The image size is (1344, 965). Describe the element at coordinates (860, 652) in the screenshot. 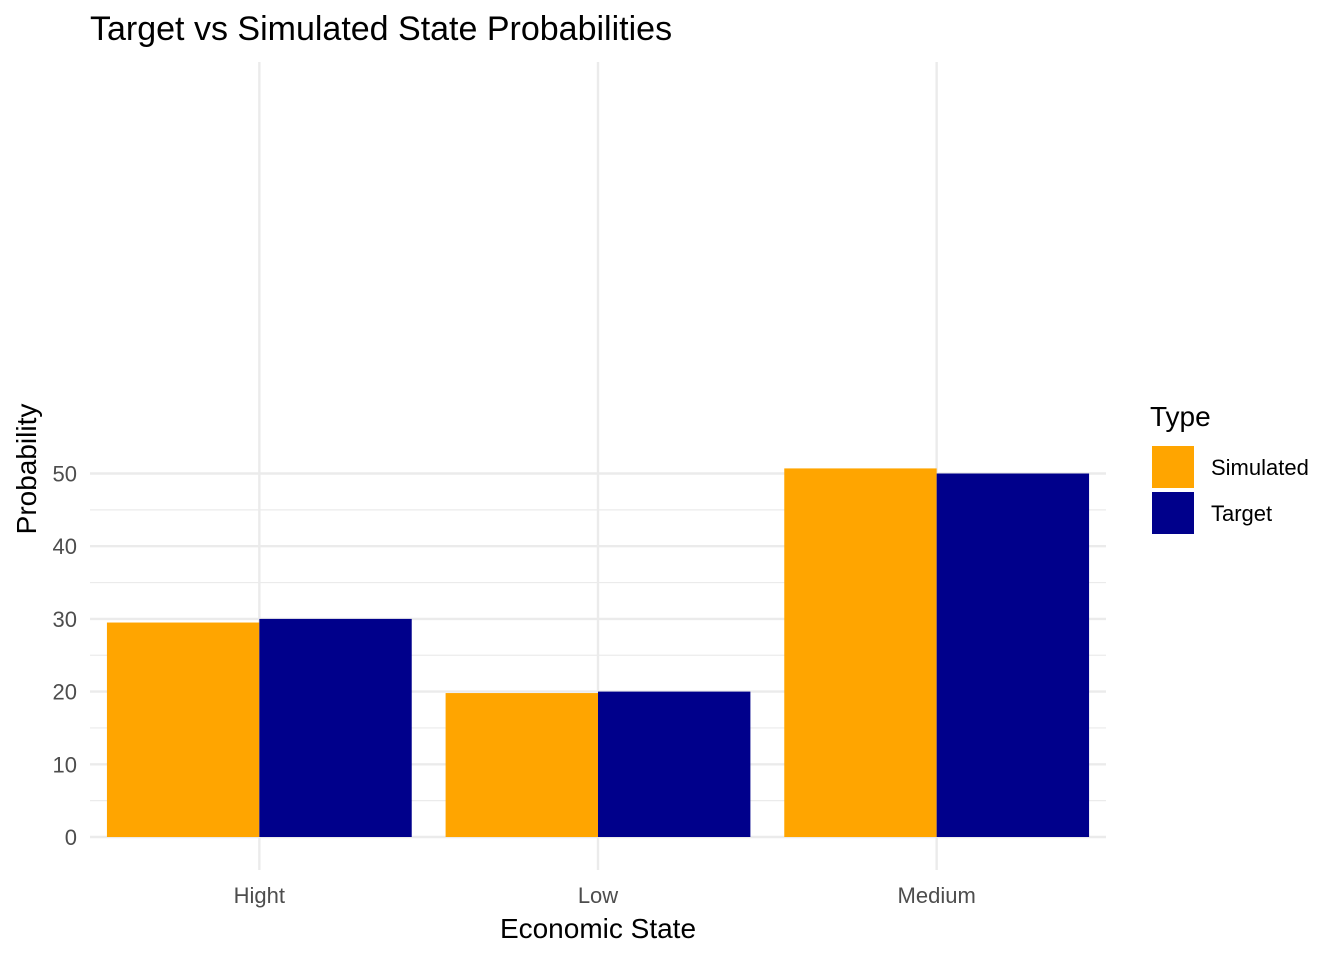

I see `bar-simulated-medium` at that location.